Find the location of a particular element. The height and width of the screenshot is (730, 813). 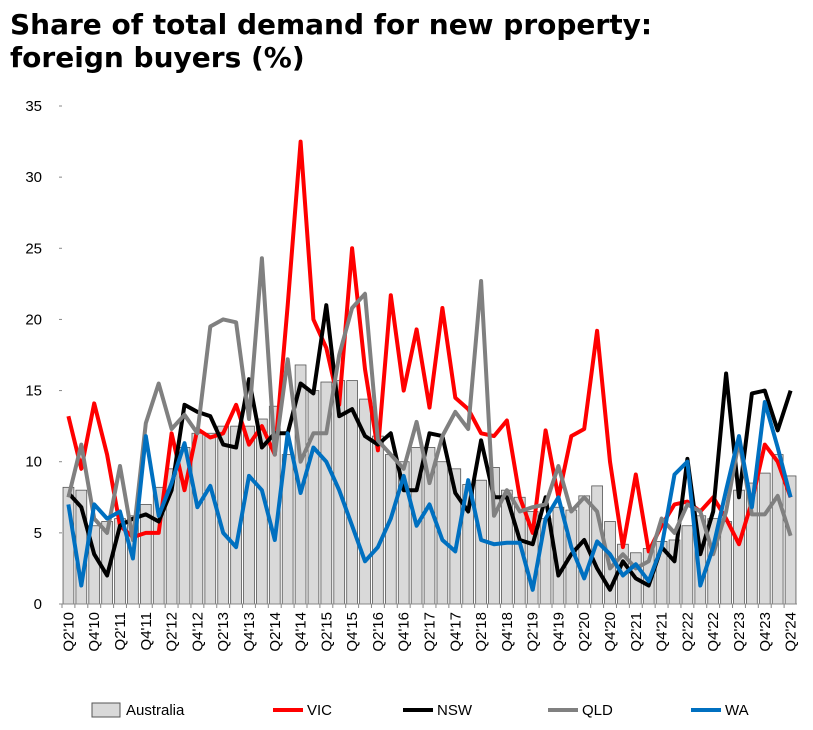

x-tick-label: Q4'11 is located at coordinates (146, 631).